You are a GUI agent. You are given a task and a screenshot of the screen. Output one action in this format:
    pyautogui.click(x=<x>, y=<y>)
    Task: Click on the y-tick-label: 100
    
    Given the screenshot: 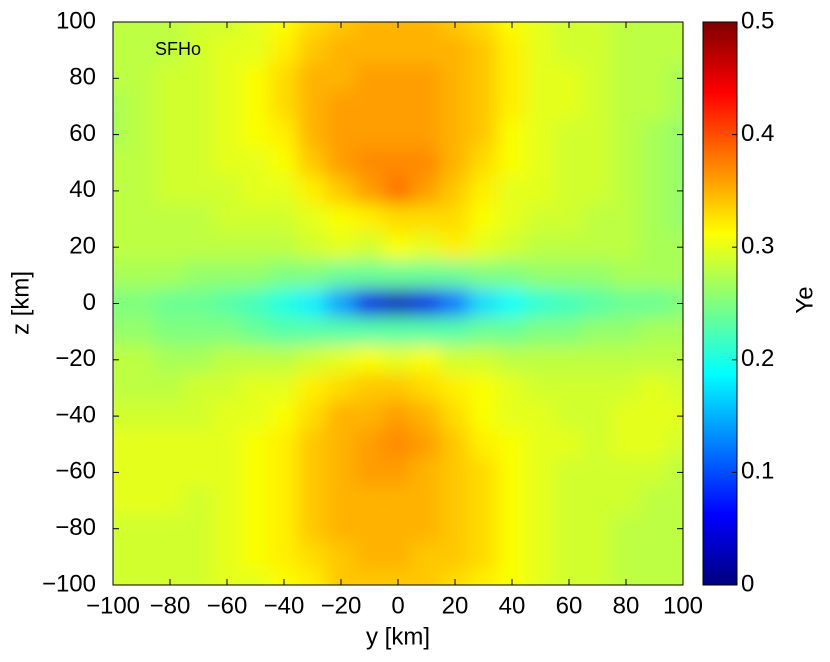 What is the action you would take?
    pyautogui.click(x=76, y=20)
    